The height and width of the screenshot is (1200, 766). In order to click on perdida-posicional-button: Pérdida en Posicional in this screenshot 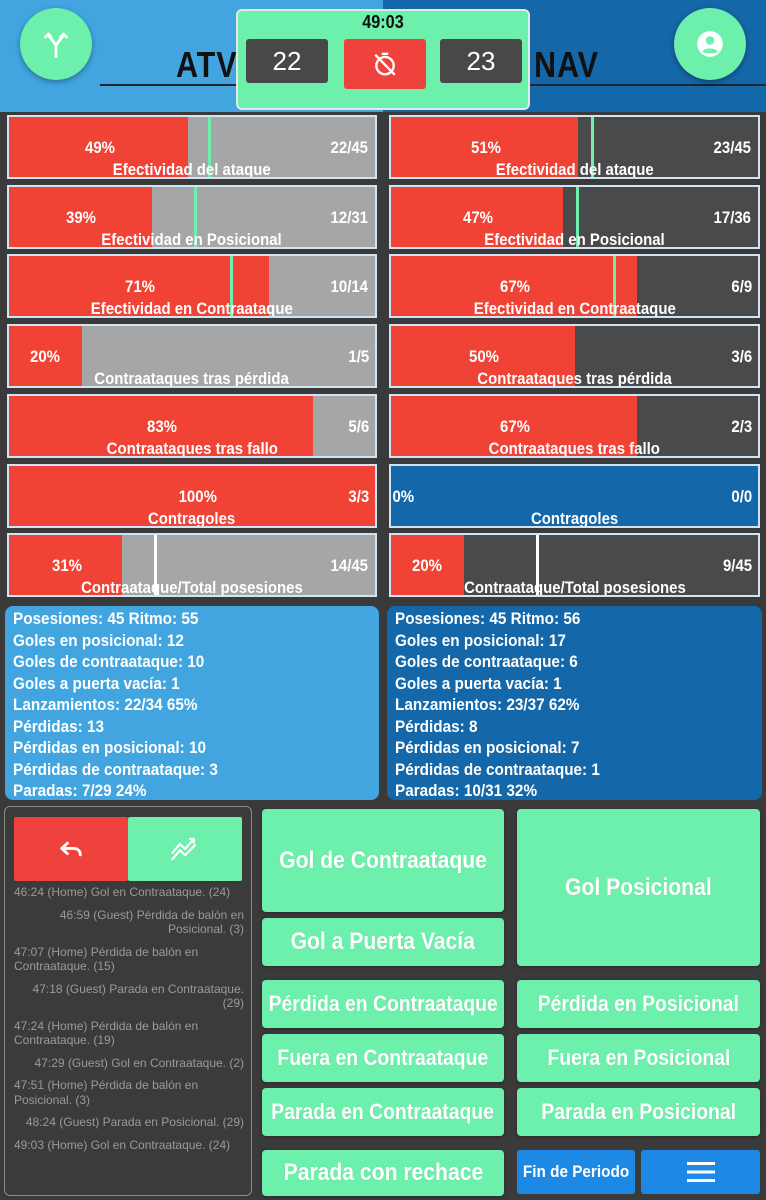, I will do `click(638, 1004)`.